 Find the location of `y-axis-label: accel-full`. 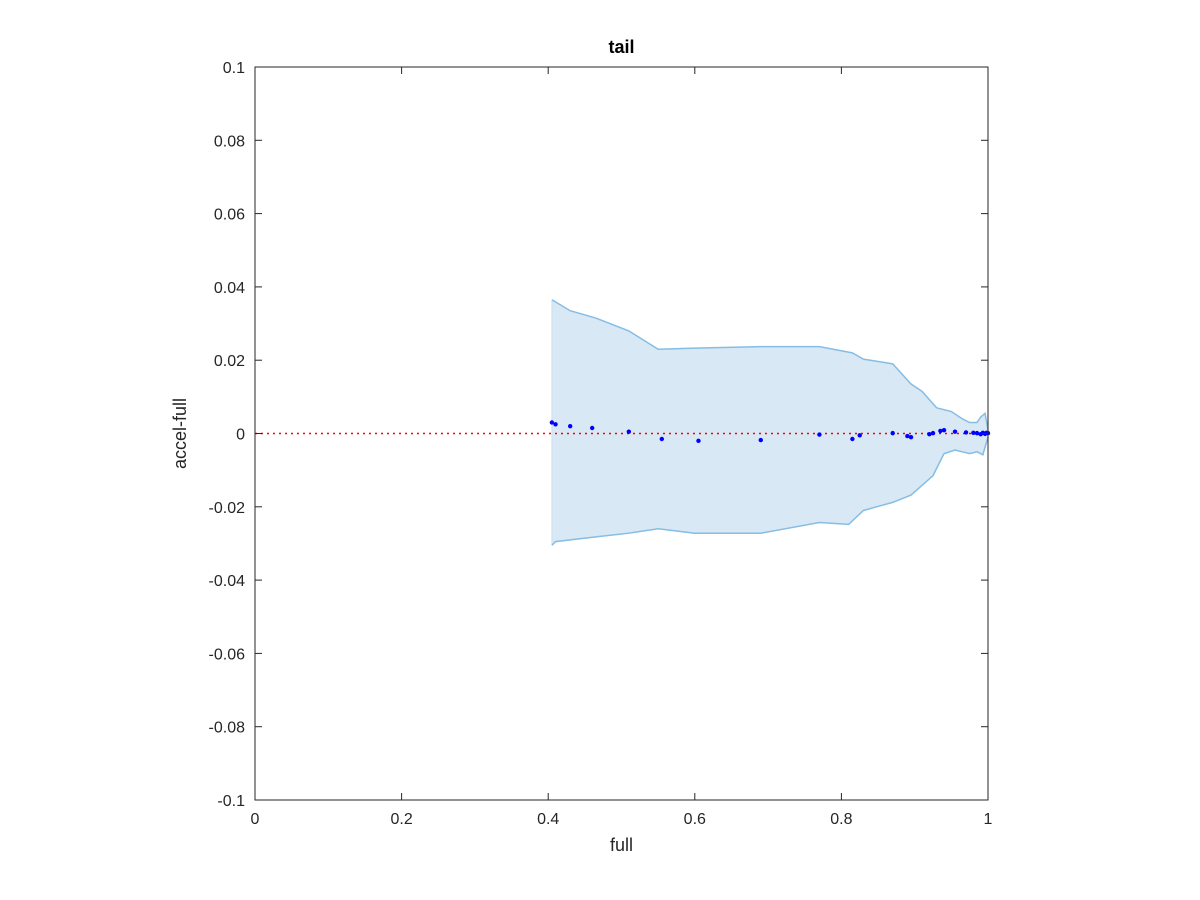

y-axis-label: accel-full is located at coordinates (180, 433).